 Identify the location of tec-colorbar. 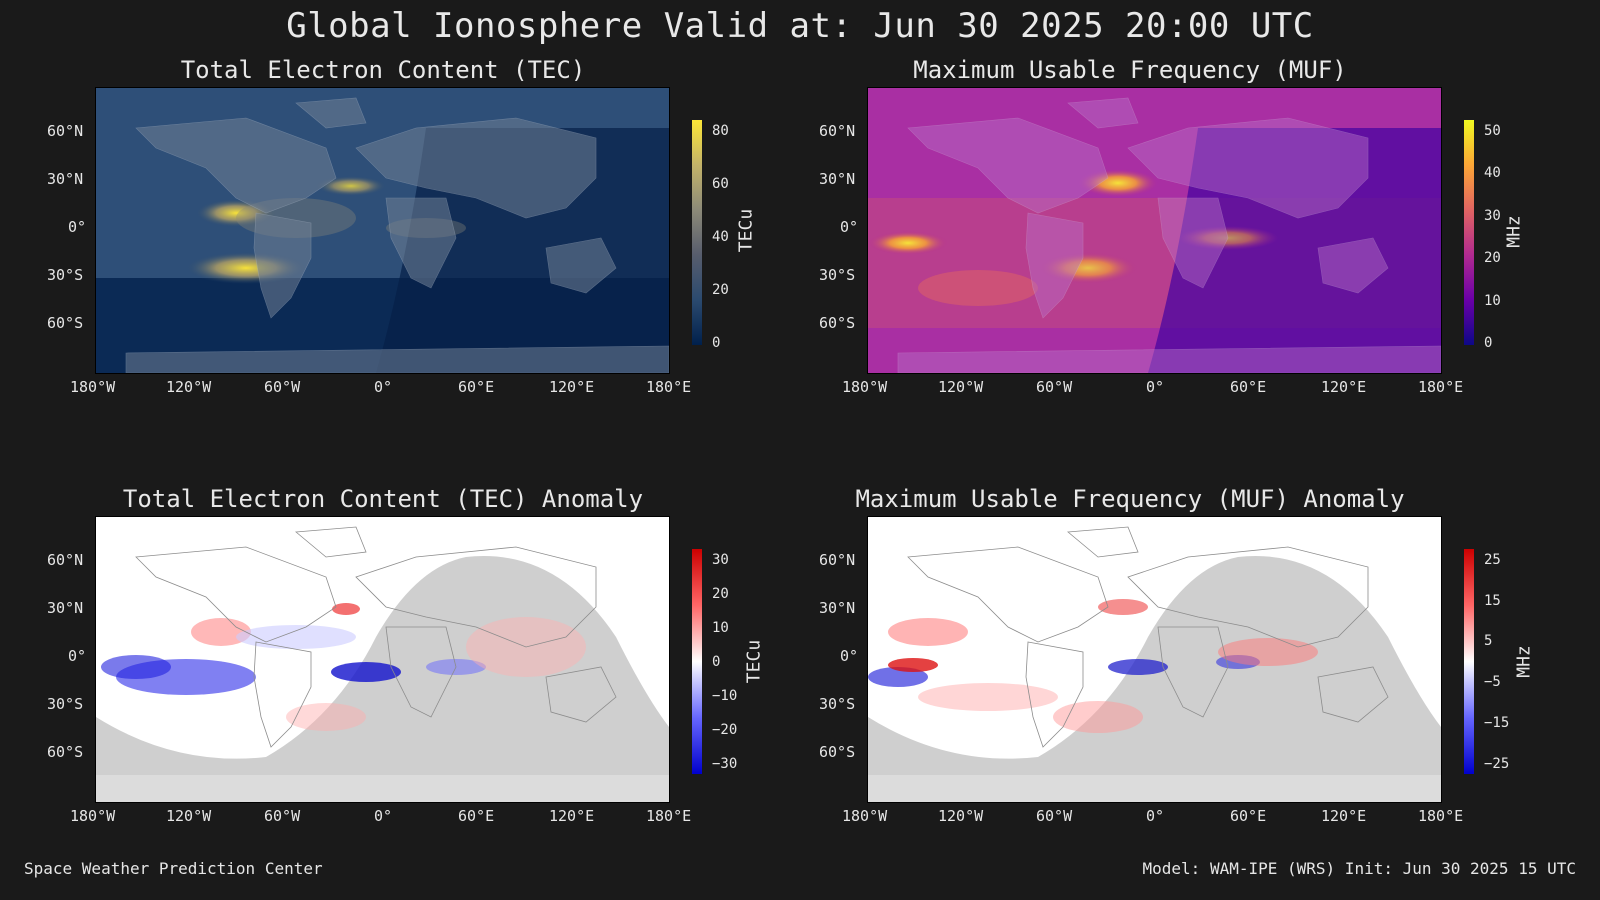
(697, 232).